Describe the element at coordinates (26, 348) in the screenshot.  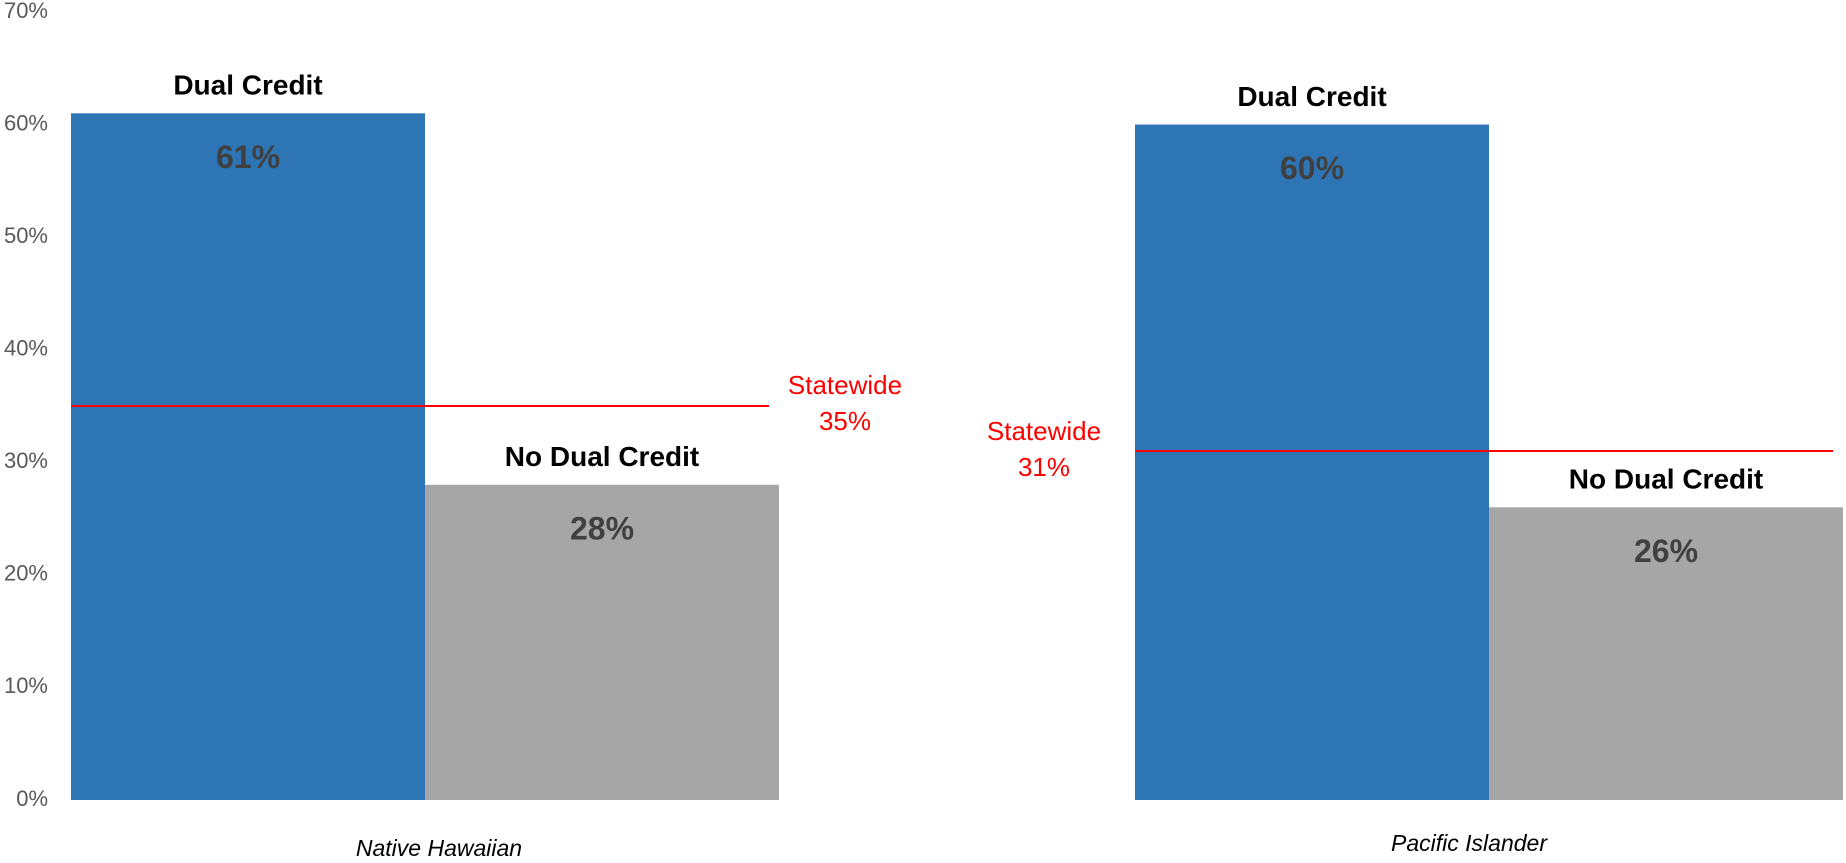
I see `y-tick-label: 40%` at that location.